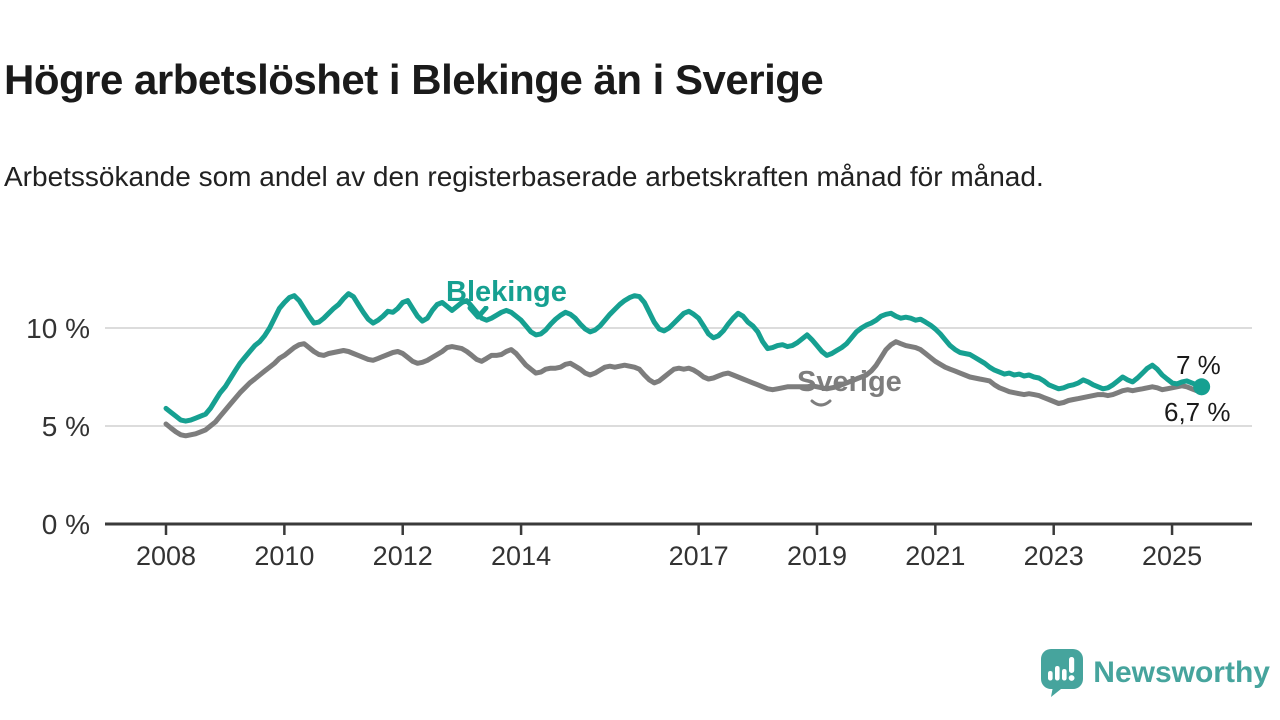 The width and height of the screenshot is (1280, 720). What do you see at coordinates (284, 556) in the screenshot?
I see `x-axis-label: 2010` at bounding box center [284, 556].